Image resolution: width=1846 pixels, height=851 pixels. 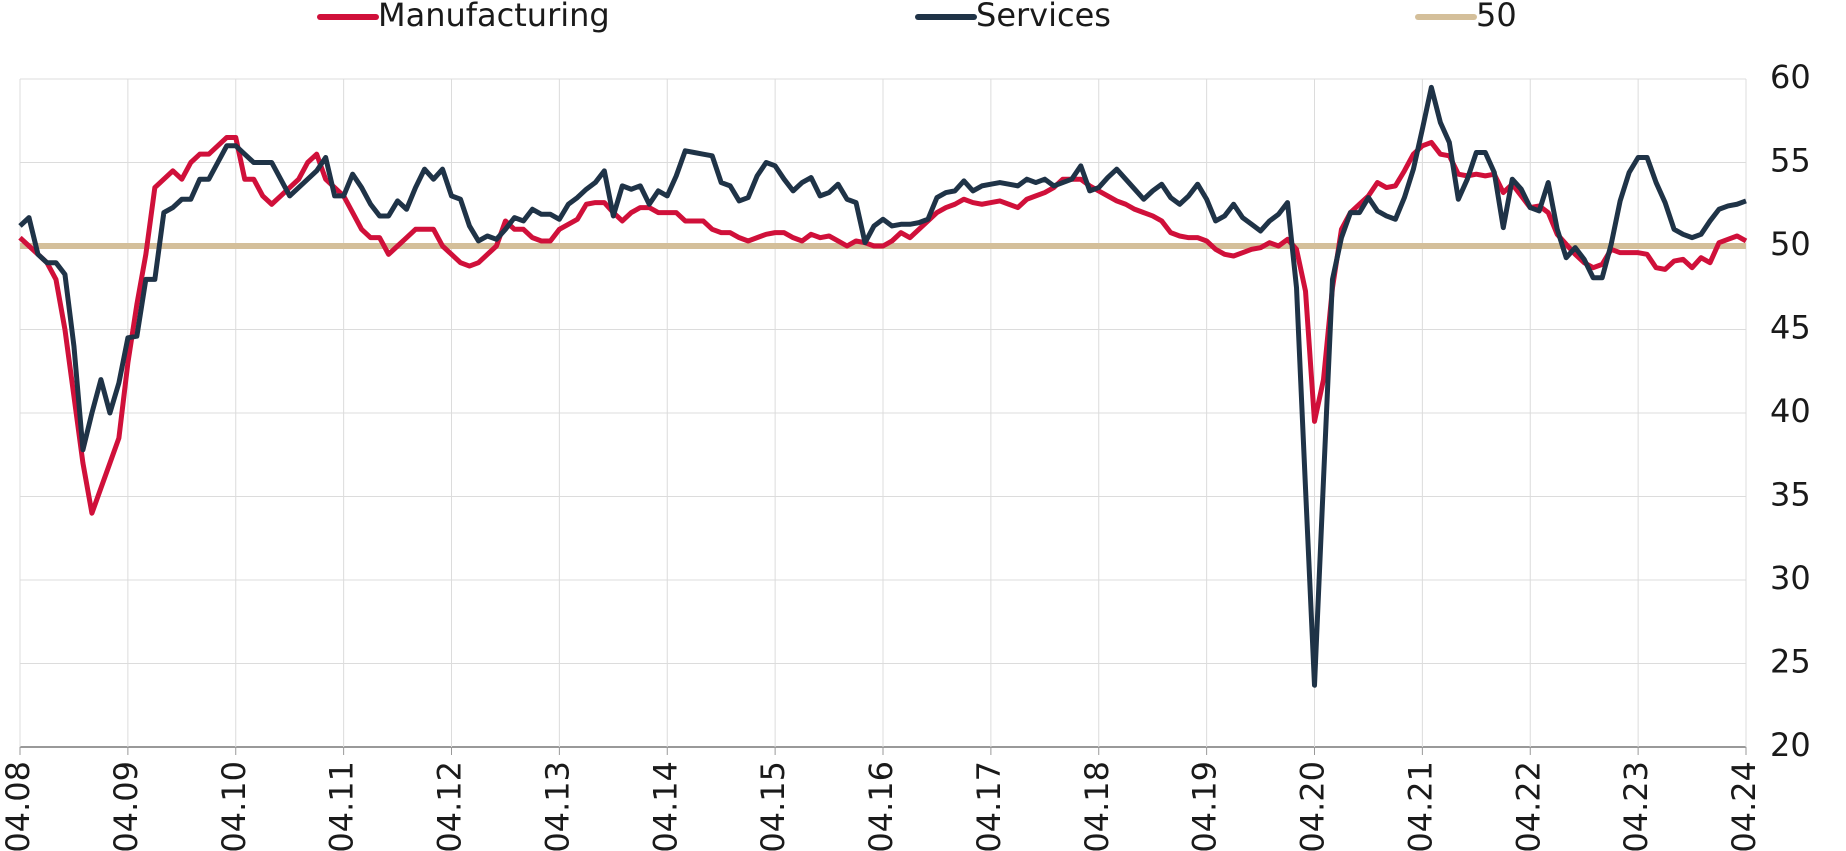 What do you see at coordinates (1744, 806) in the screenshot?
I see `x-tick-label: 04.24` at bounding box center [1744, 806].